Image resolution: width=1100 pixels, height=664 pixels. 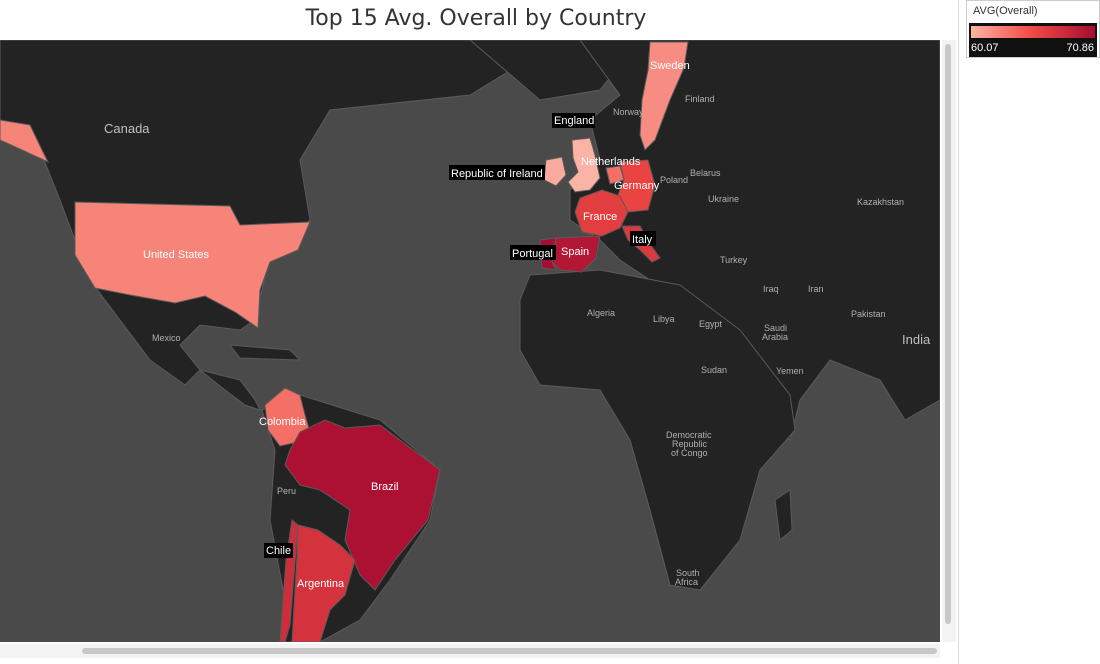 What do you see at coordinates (705, 173) in the screenshot?
I see `bg-label-belarus: Belarus` at bounding box center [705, 173].